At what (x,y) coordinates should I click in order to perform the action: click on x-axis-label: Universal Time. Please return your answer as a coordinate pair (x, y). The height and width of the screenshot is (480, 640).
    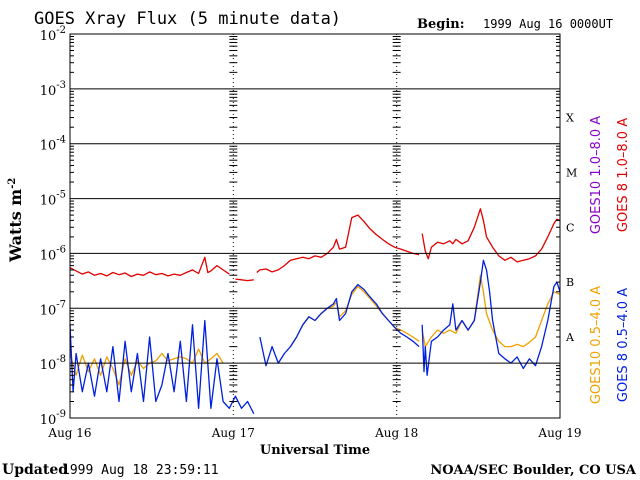
    Looking at the image, I should click on (315, 450).